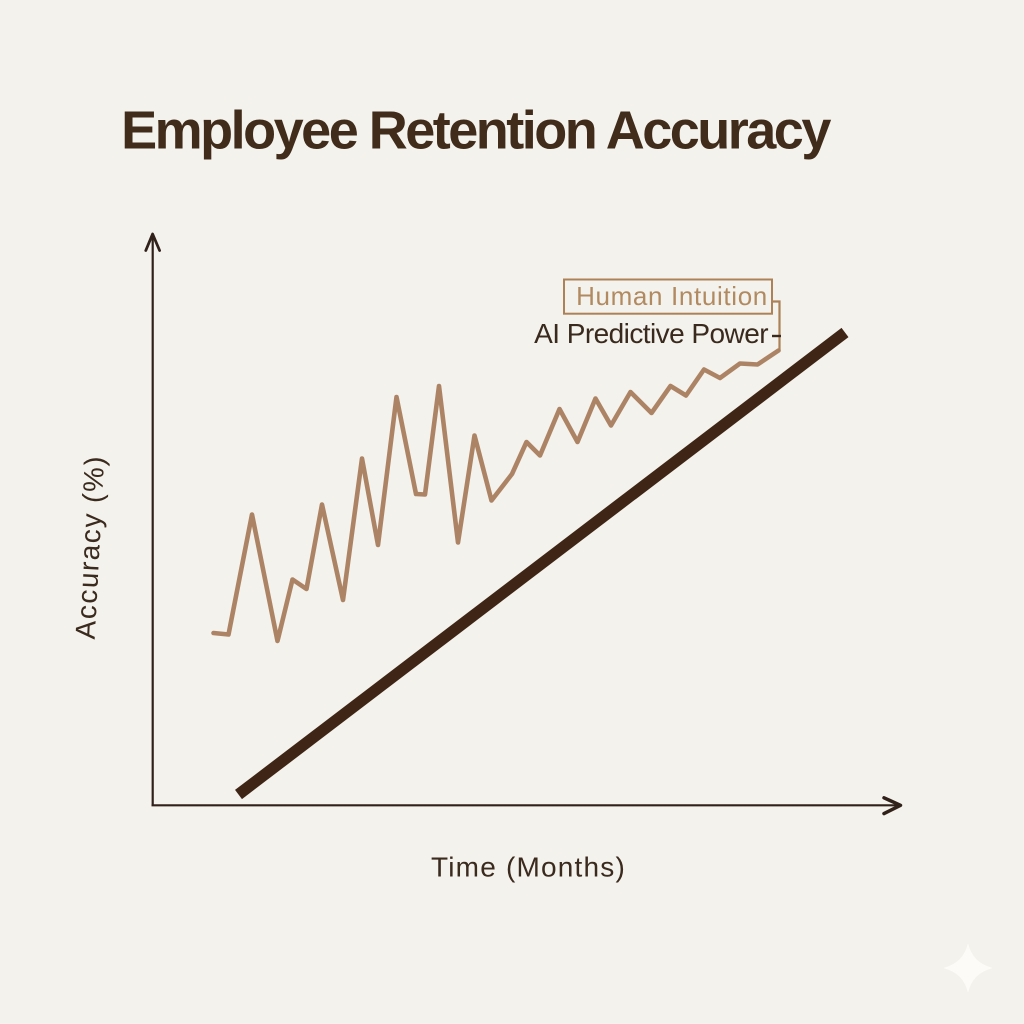  What do you see at coordinates (672, 296) in the screenshot?
I see `svg-text: Human Intuition` at bounding box center [672, 296].